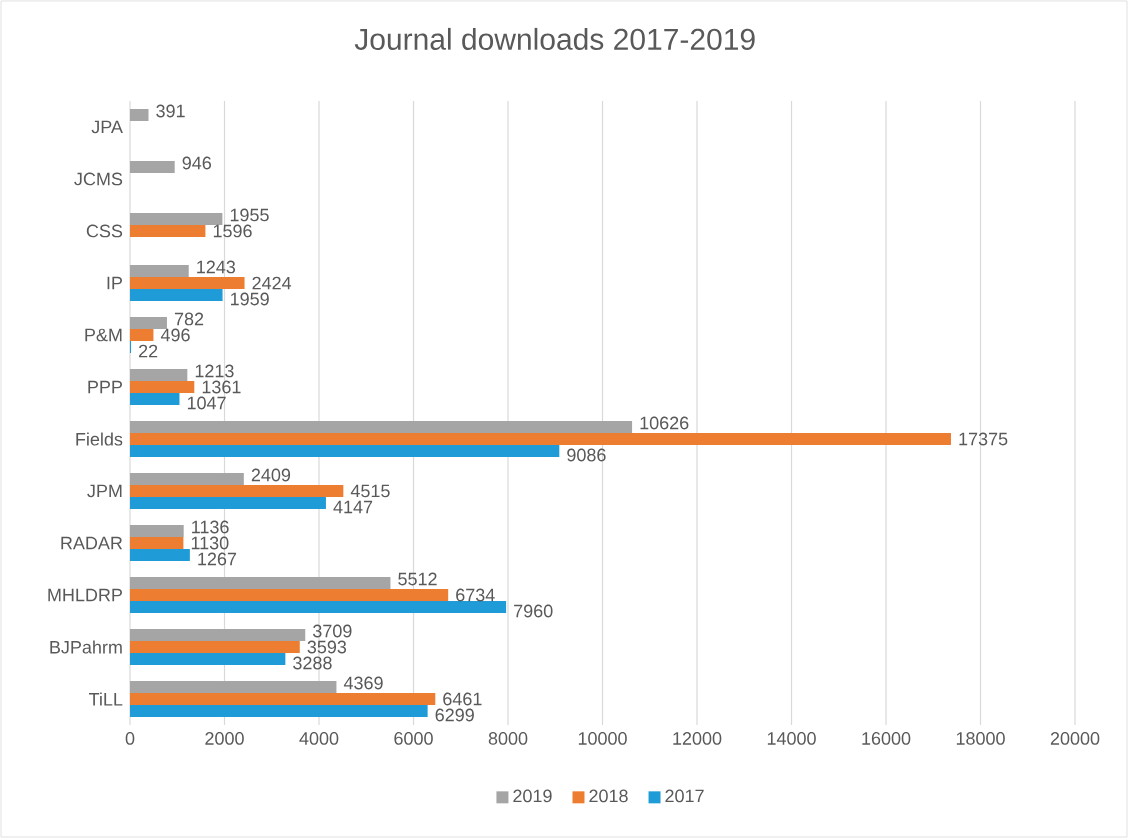 The width and height of the screenshot is (1128, 838). Describe the element at coordinates (271, 475) in the screenshot. I see `data-label: 2409` at that location.